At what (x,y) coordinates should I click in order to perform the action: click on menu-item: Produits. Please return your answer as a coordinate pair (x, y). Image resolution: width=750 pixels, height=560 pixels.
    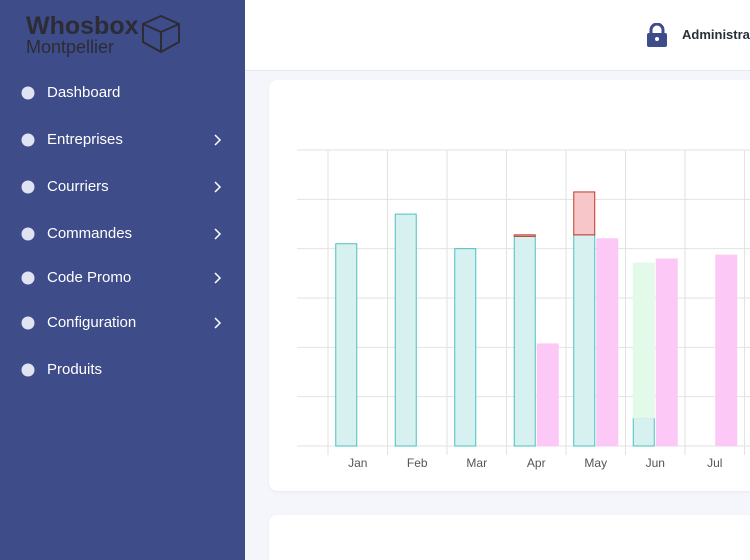
    Looking at the image, I should click on (122, 370).